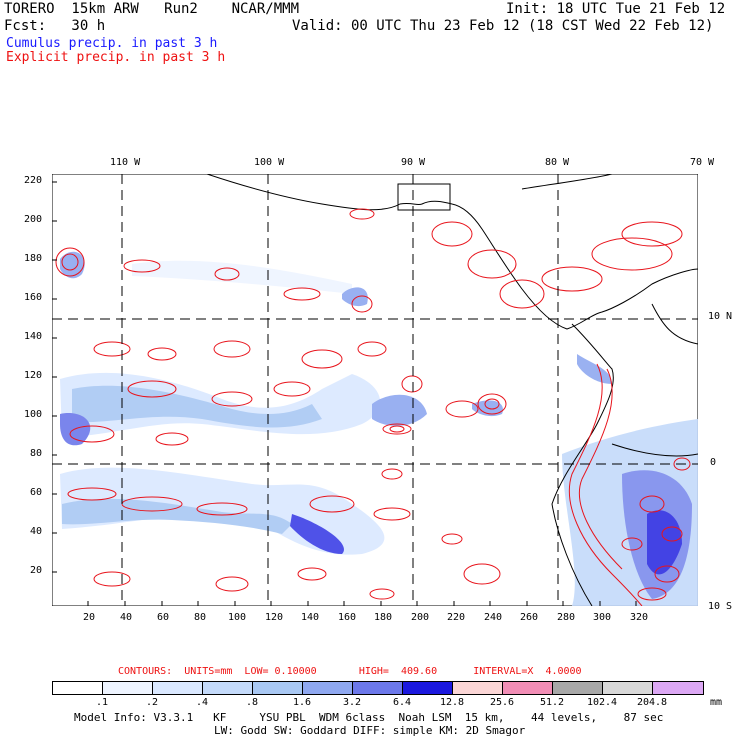  I want to click on lat-label: 10 N, so click(720, 316).